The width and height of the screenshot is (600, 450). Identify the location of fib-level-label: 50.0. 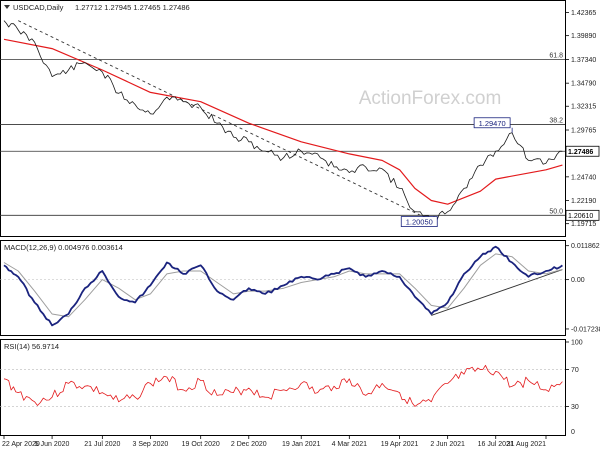
(556, 211).